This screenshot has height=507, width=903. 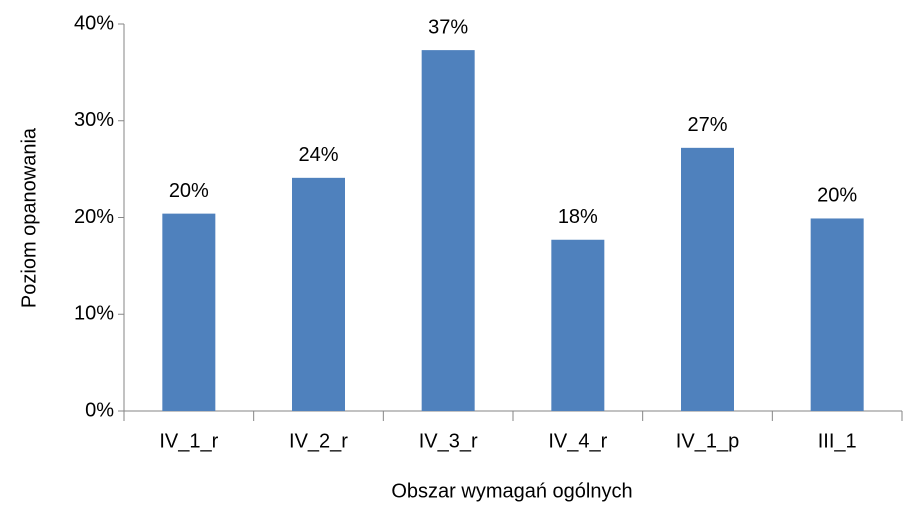 What do you see at coordinates (318, 155) in the screenshot?
I see `value-label: 24%` at bounding box center [318, 155].